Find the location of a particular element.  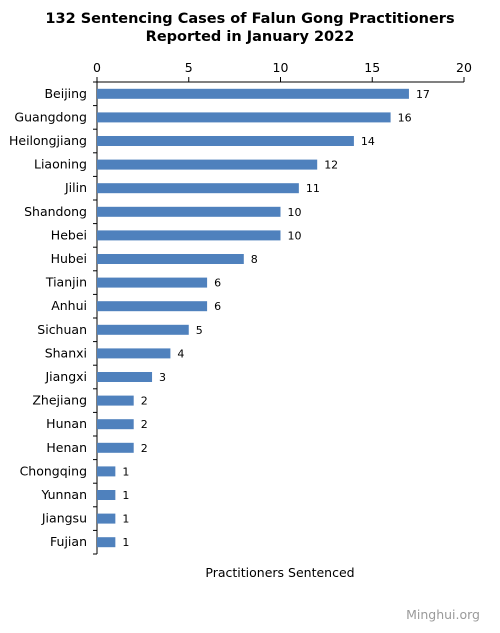

data-label: 16 is located at coordinates (405, 117).